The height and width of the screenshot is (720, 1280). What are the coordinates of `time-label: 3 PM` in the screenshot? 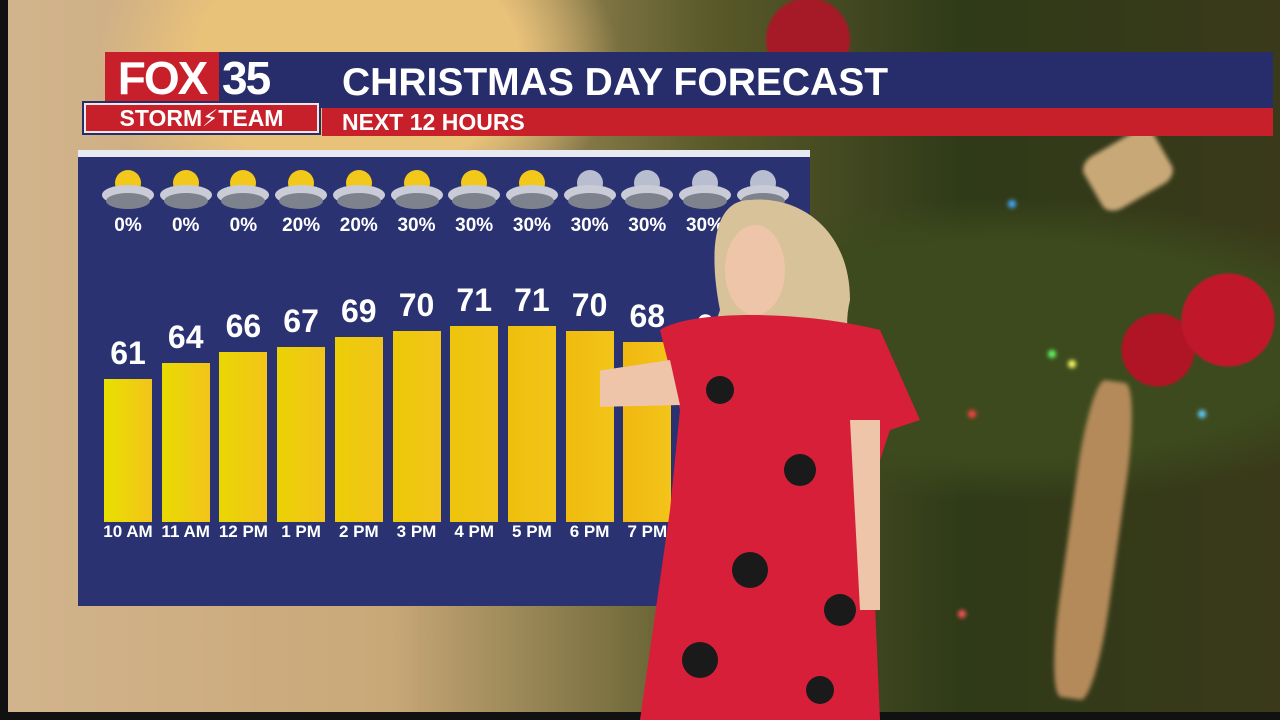 It's located at (416, 531).